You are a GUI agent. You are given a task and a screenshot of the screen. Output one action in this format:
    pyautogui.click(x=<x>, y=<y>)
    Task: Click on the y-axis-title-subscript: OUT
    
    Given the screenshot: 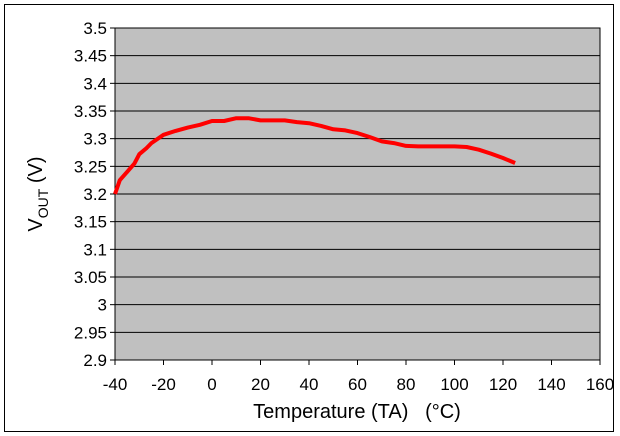 What is the action you would take?
    pyautogui.click(x=43, y=203)
    